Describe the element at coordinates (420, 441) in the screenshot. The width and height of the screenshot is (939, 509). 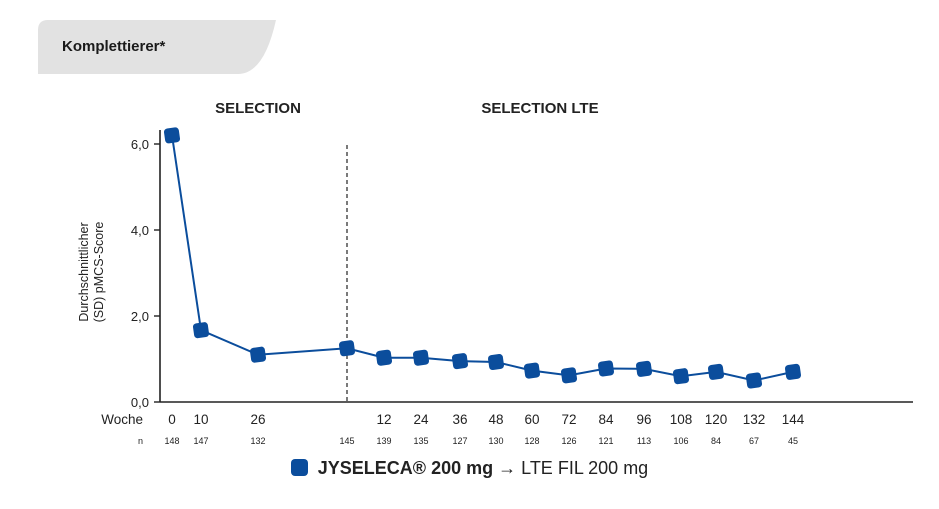
I see `n-count-label: 135` at that location.